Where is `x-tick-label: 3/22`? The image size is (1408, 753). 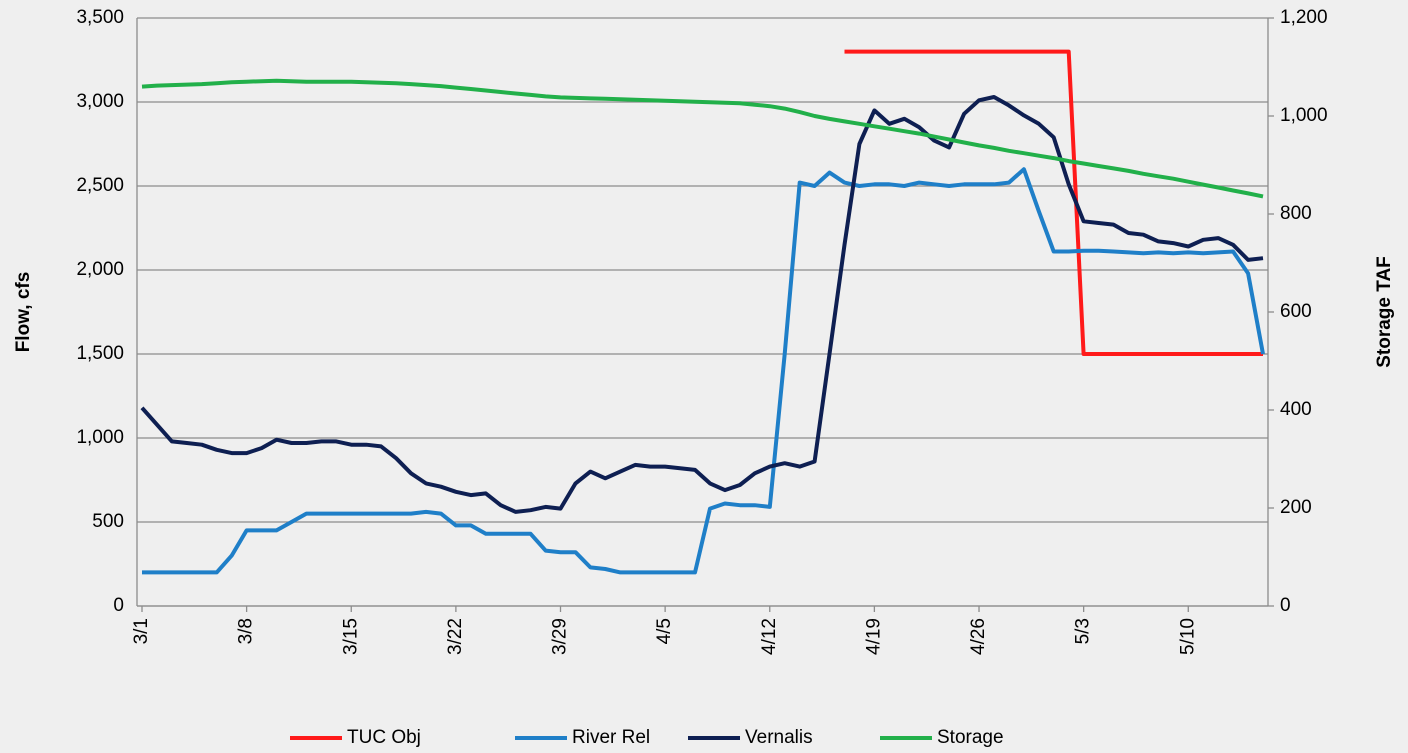 x-tick-label: 3/22 is located at coordinates (455, 636).